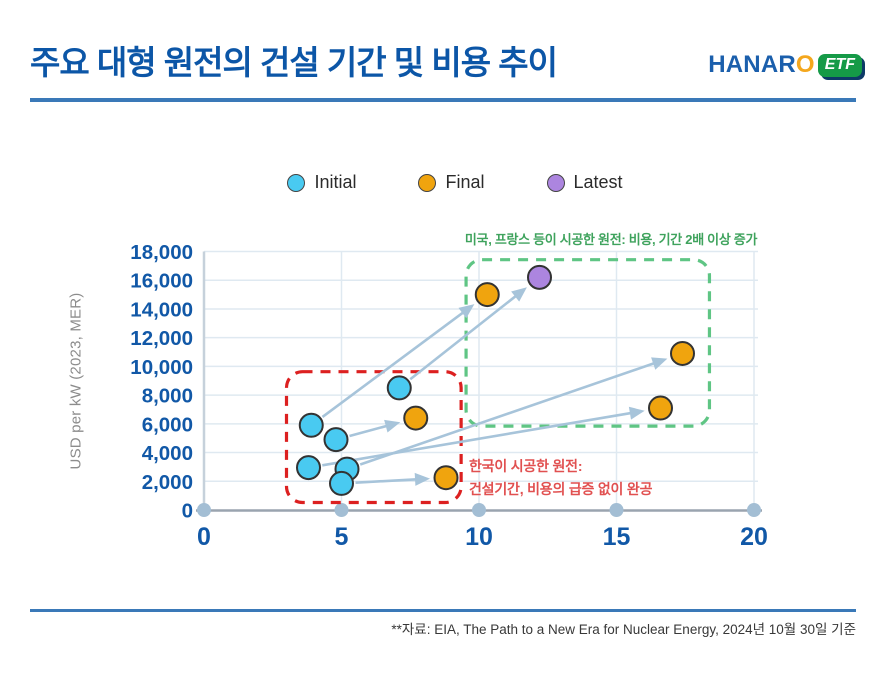 Image resolution: width=886 pixels, height=678 pixels. What do you see at coordinates (539, 277) in the screenshot?
I see `point-latest` at bounding box center [539, 277].